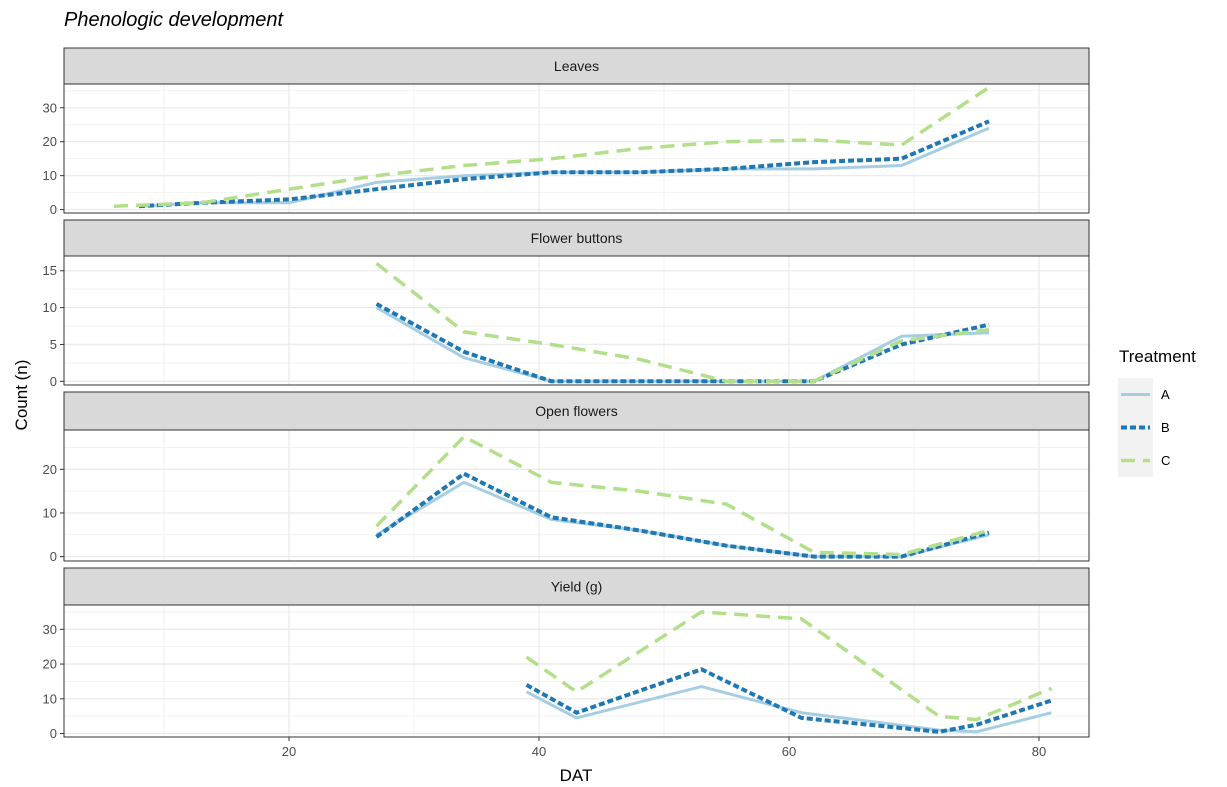 This screenshot has width=1227, height=787. What do you see at coordinates (1157, 412) in the screenshot?
I see `legend: Treatment A B C` at bounding box center [1157, 412].